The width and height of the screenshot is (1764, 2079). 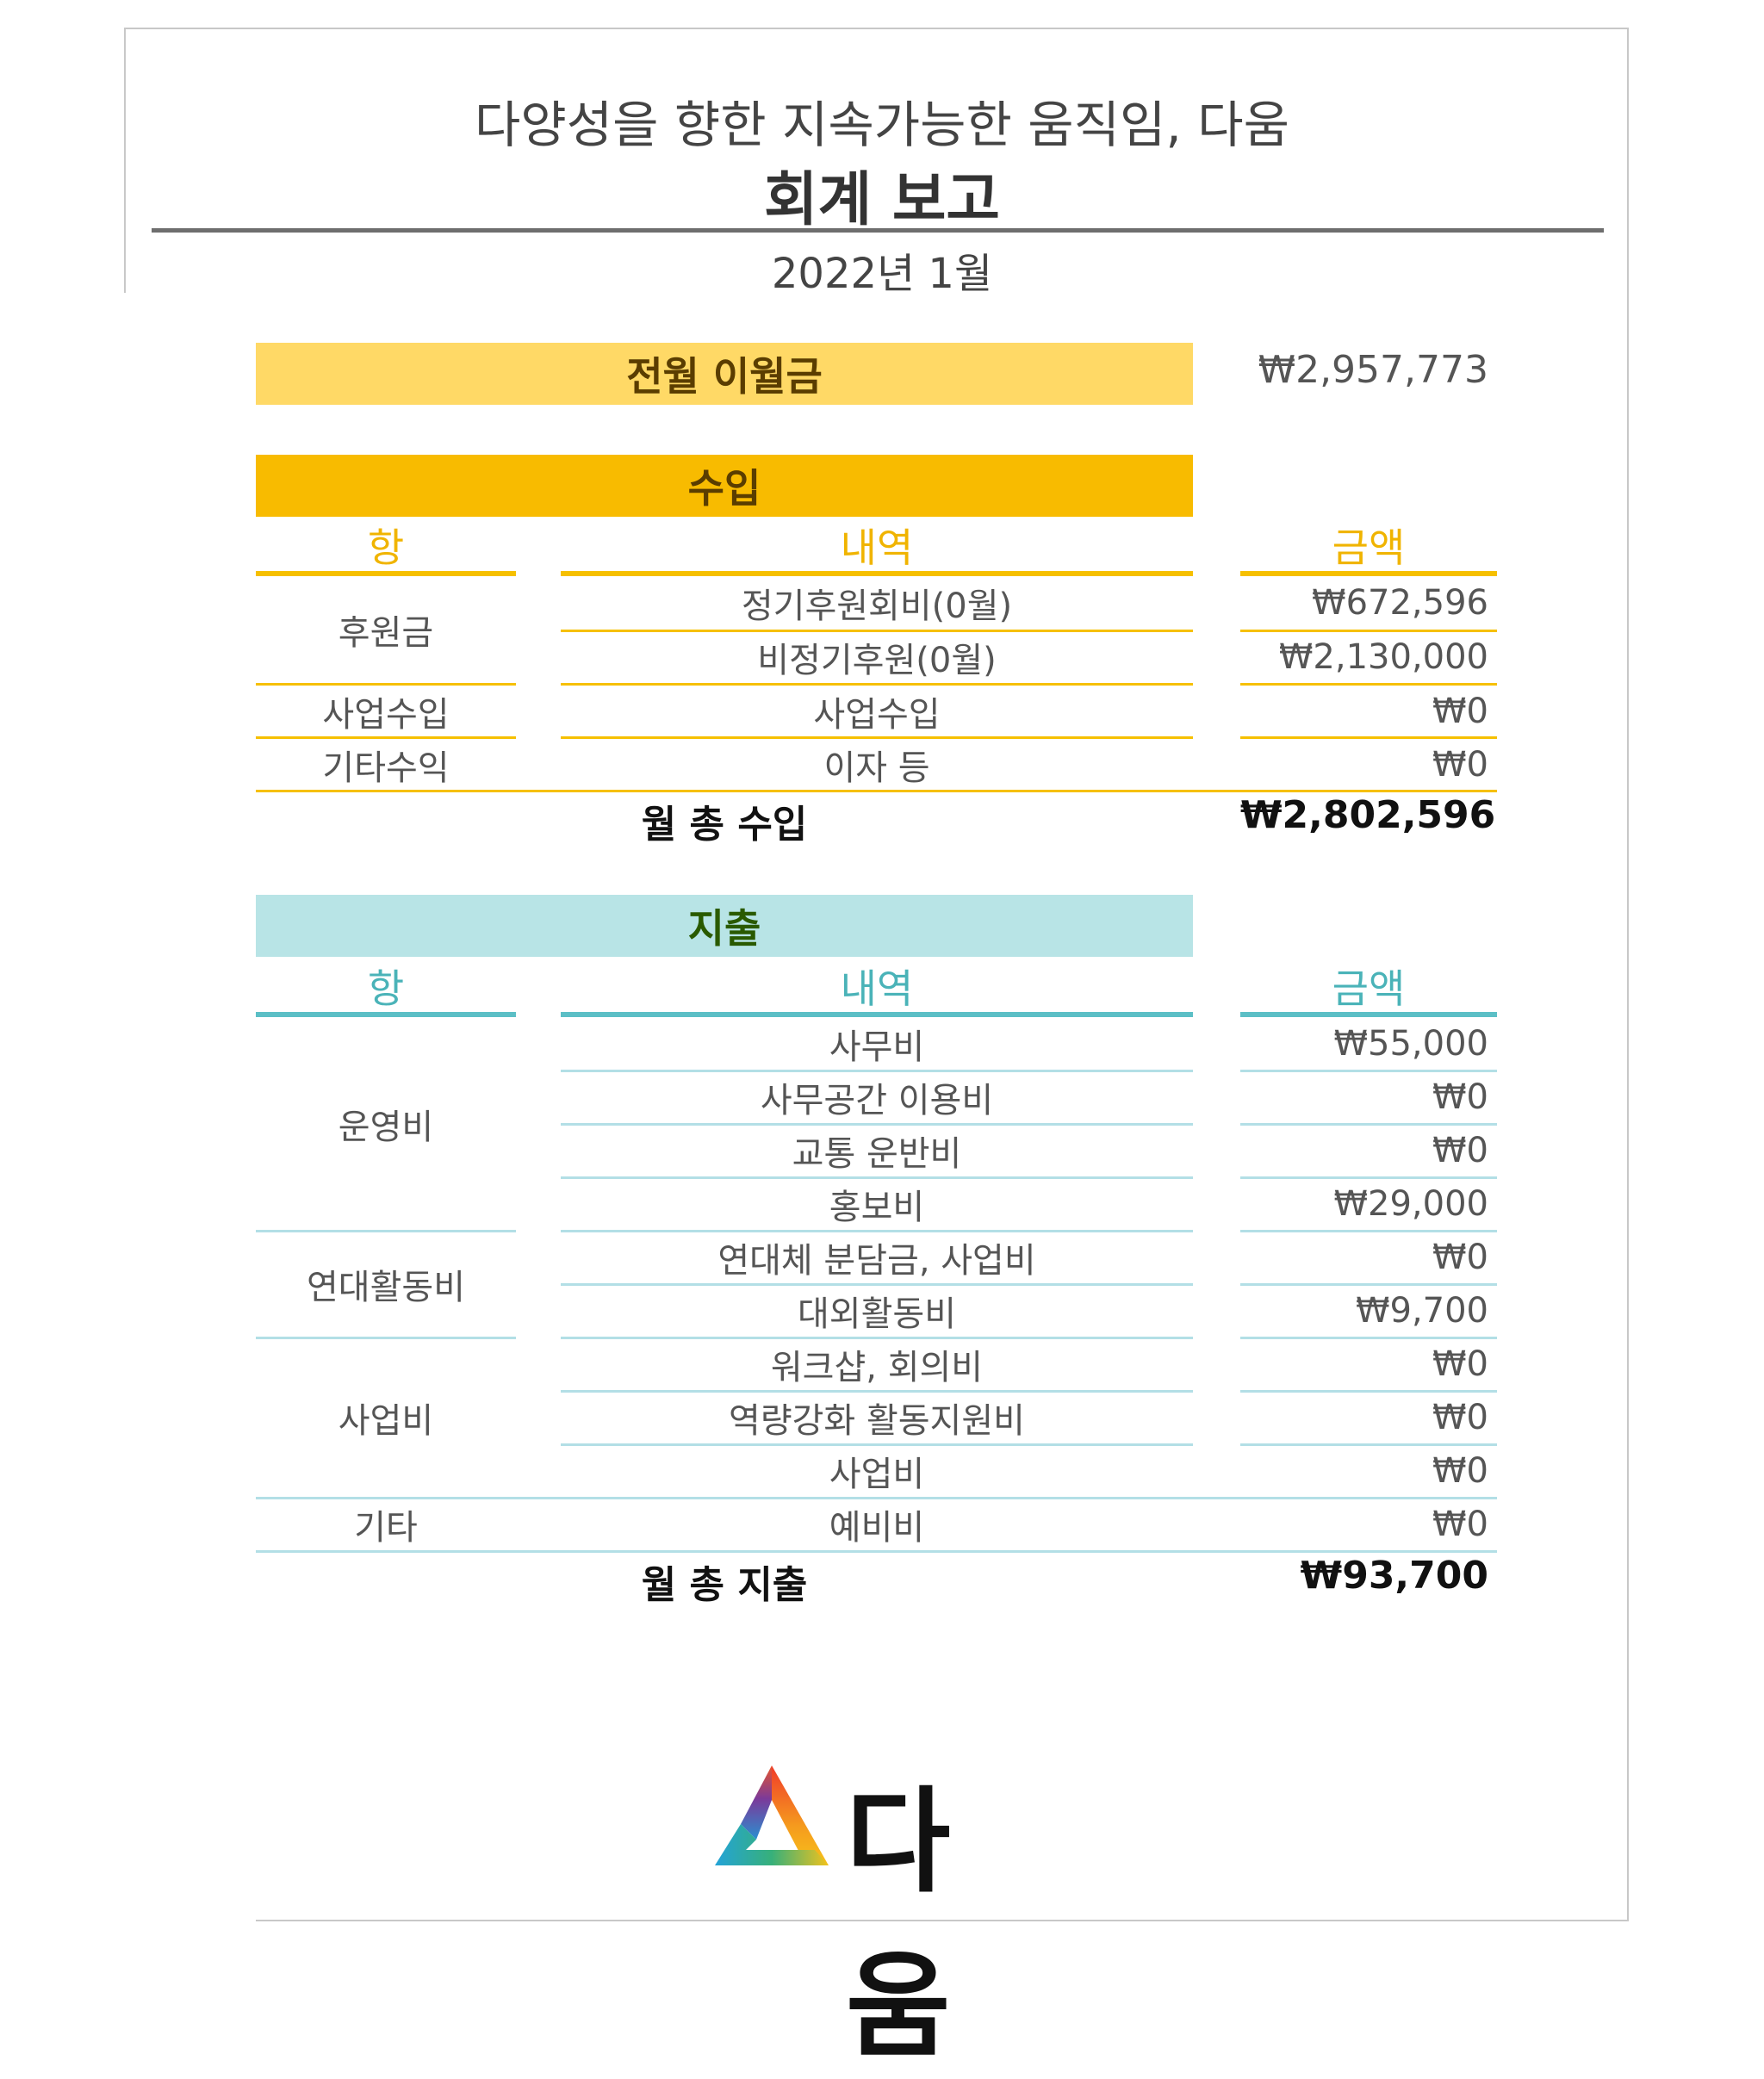 I want to click on income-column-amount: 금액, so click(x=1369, y=547).